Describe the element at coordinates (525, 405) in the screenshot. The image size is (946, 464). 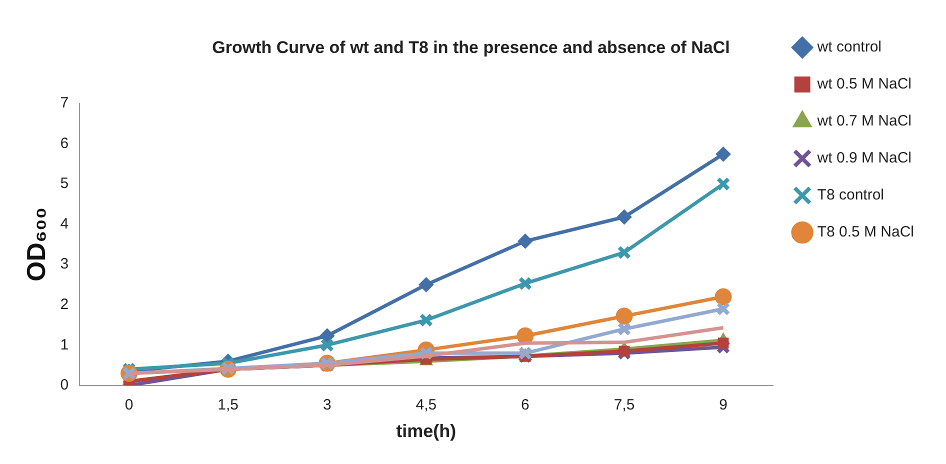
I see `x-tick-label: 6` at that location.